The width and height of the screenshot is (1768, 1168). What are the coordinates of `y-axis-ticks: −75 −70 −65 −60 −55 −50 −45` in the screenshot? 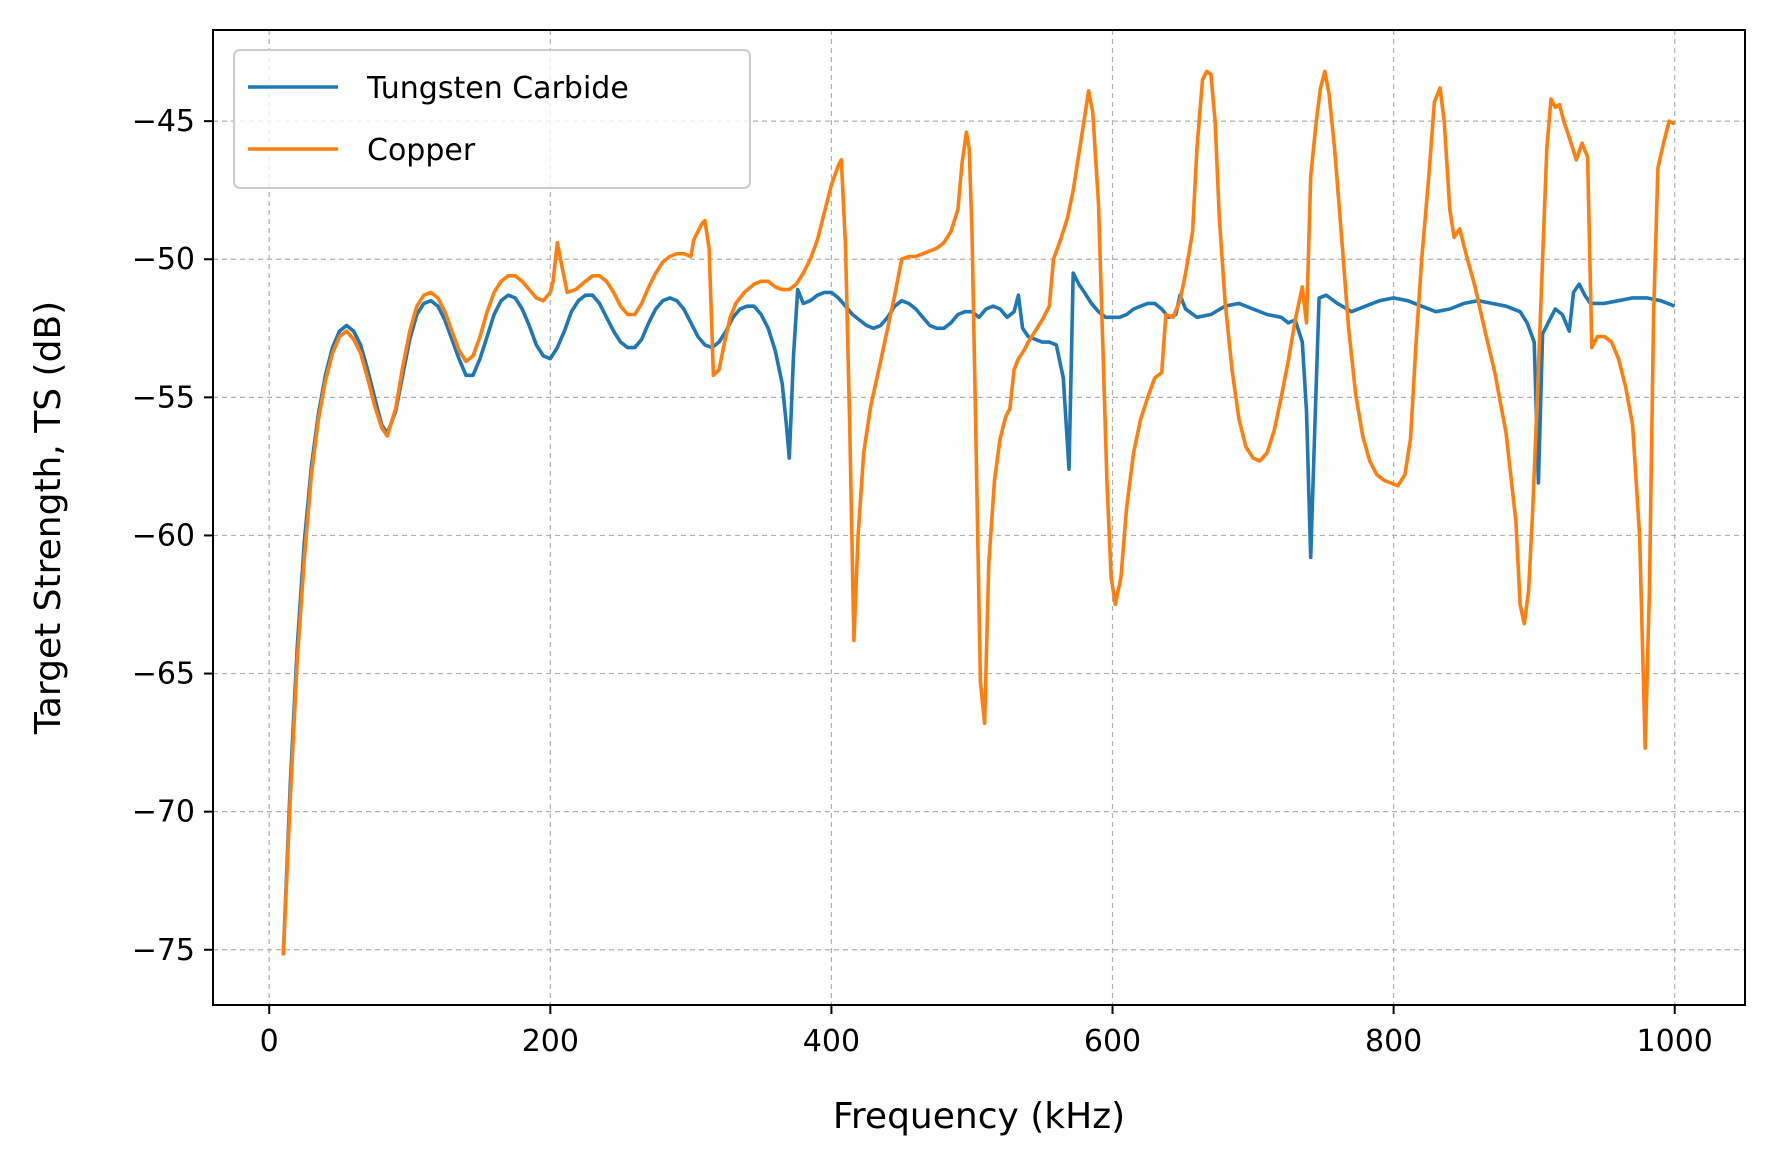 It's located at (172, 536).